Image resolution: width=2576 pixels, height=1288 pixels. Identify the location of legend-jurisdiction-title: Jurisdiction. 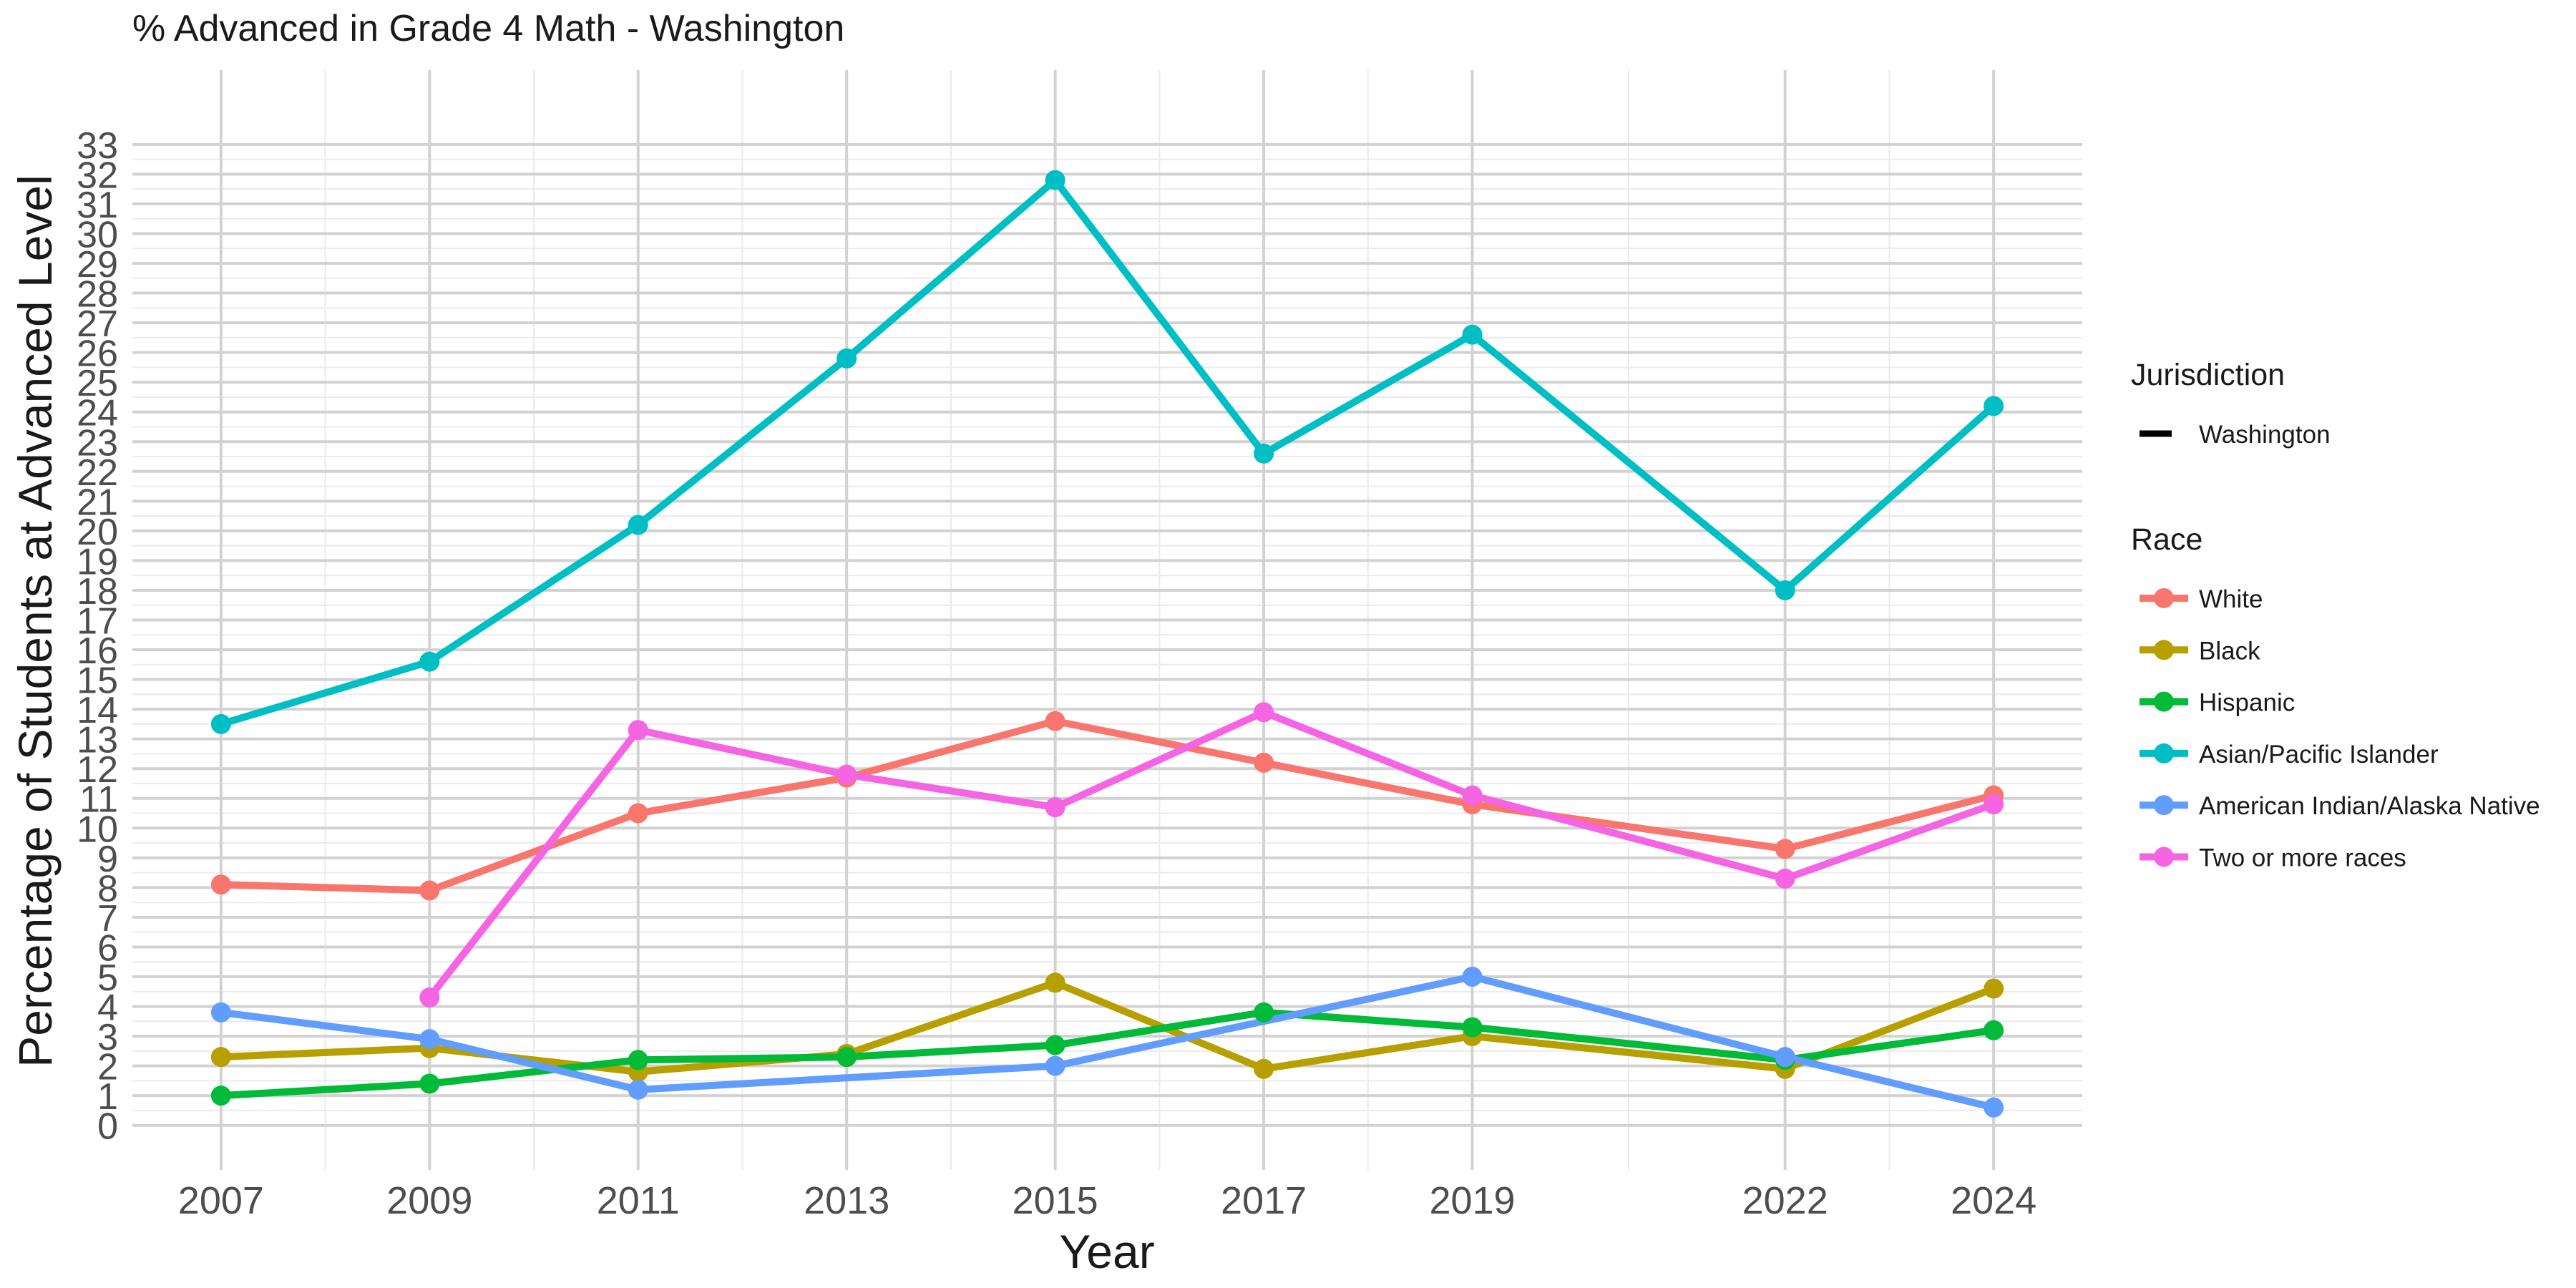
(2208, 375).